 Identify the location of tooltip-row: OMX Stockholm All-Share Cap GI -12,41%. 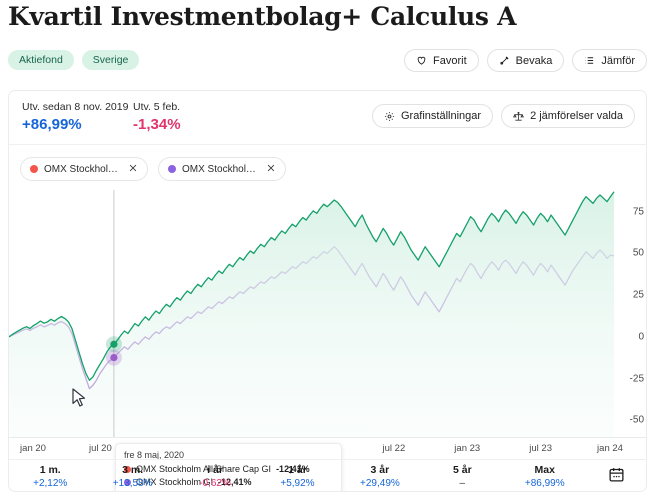
(228, 469).